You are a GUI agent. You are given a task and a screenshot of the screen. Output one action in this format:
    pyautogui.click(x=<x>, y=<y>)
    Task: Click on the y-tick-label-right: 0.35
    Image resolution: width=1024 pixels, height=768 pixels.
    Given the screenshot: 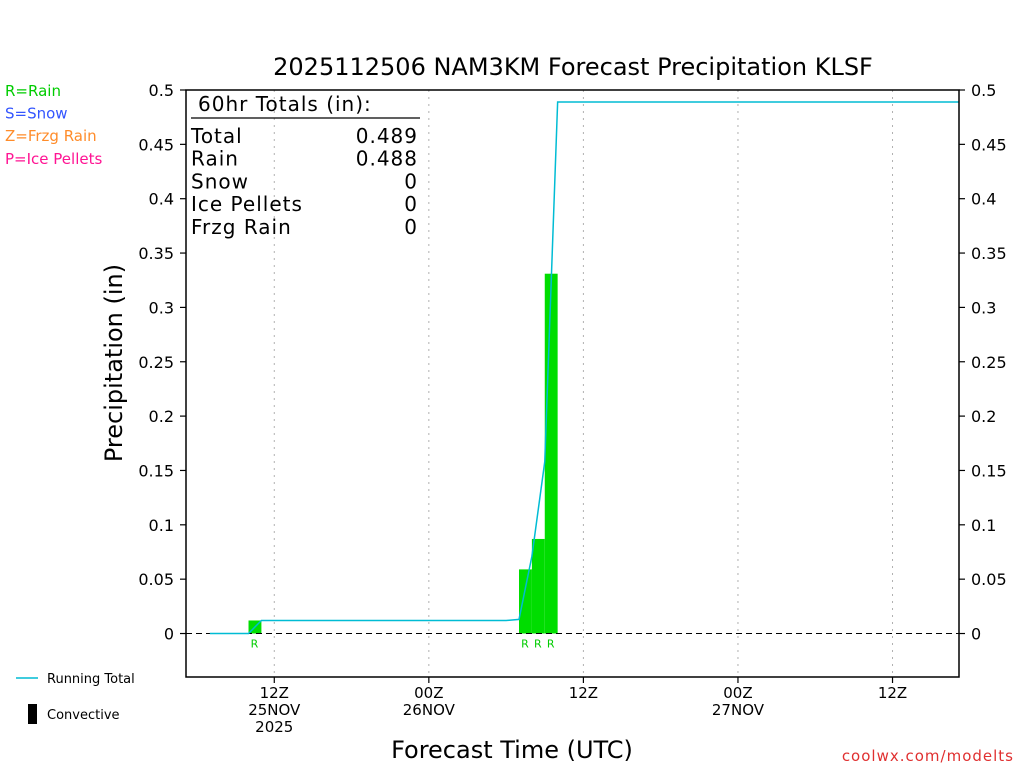 What is the action you would take?
    pyautogui.click(x=989, y=253)
    